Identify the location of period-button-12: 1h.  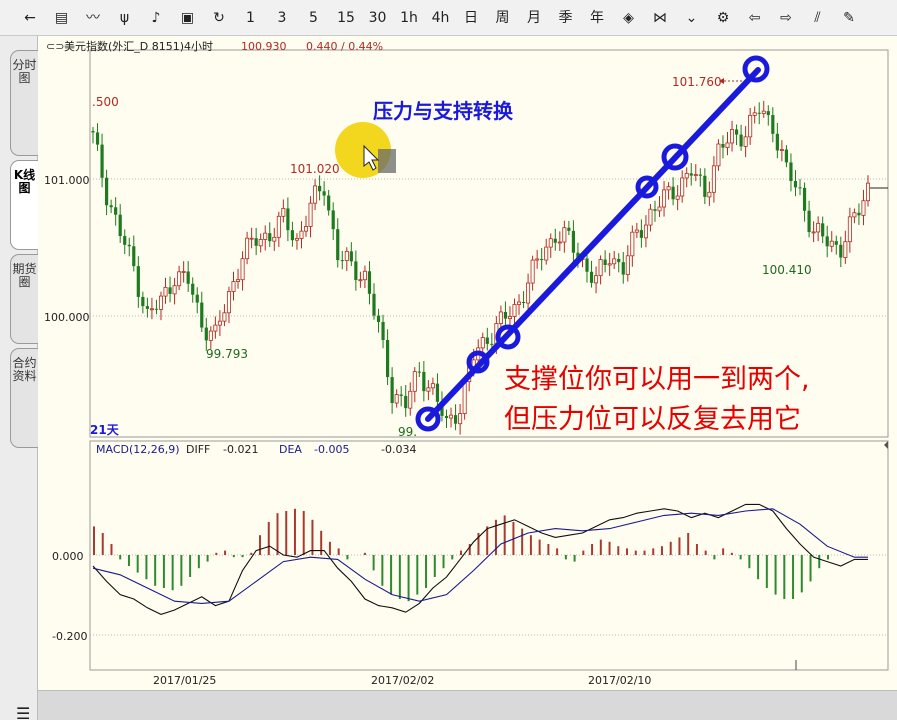
(409, 18).